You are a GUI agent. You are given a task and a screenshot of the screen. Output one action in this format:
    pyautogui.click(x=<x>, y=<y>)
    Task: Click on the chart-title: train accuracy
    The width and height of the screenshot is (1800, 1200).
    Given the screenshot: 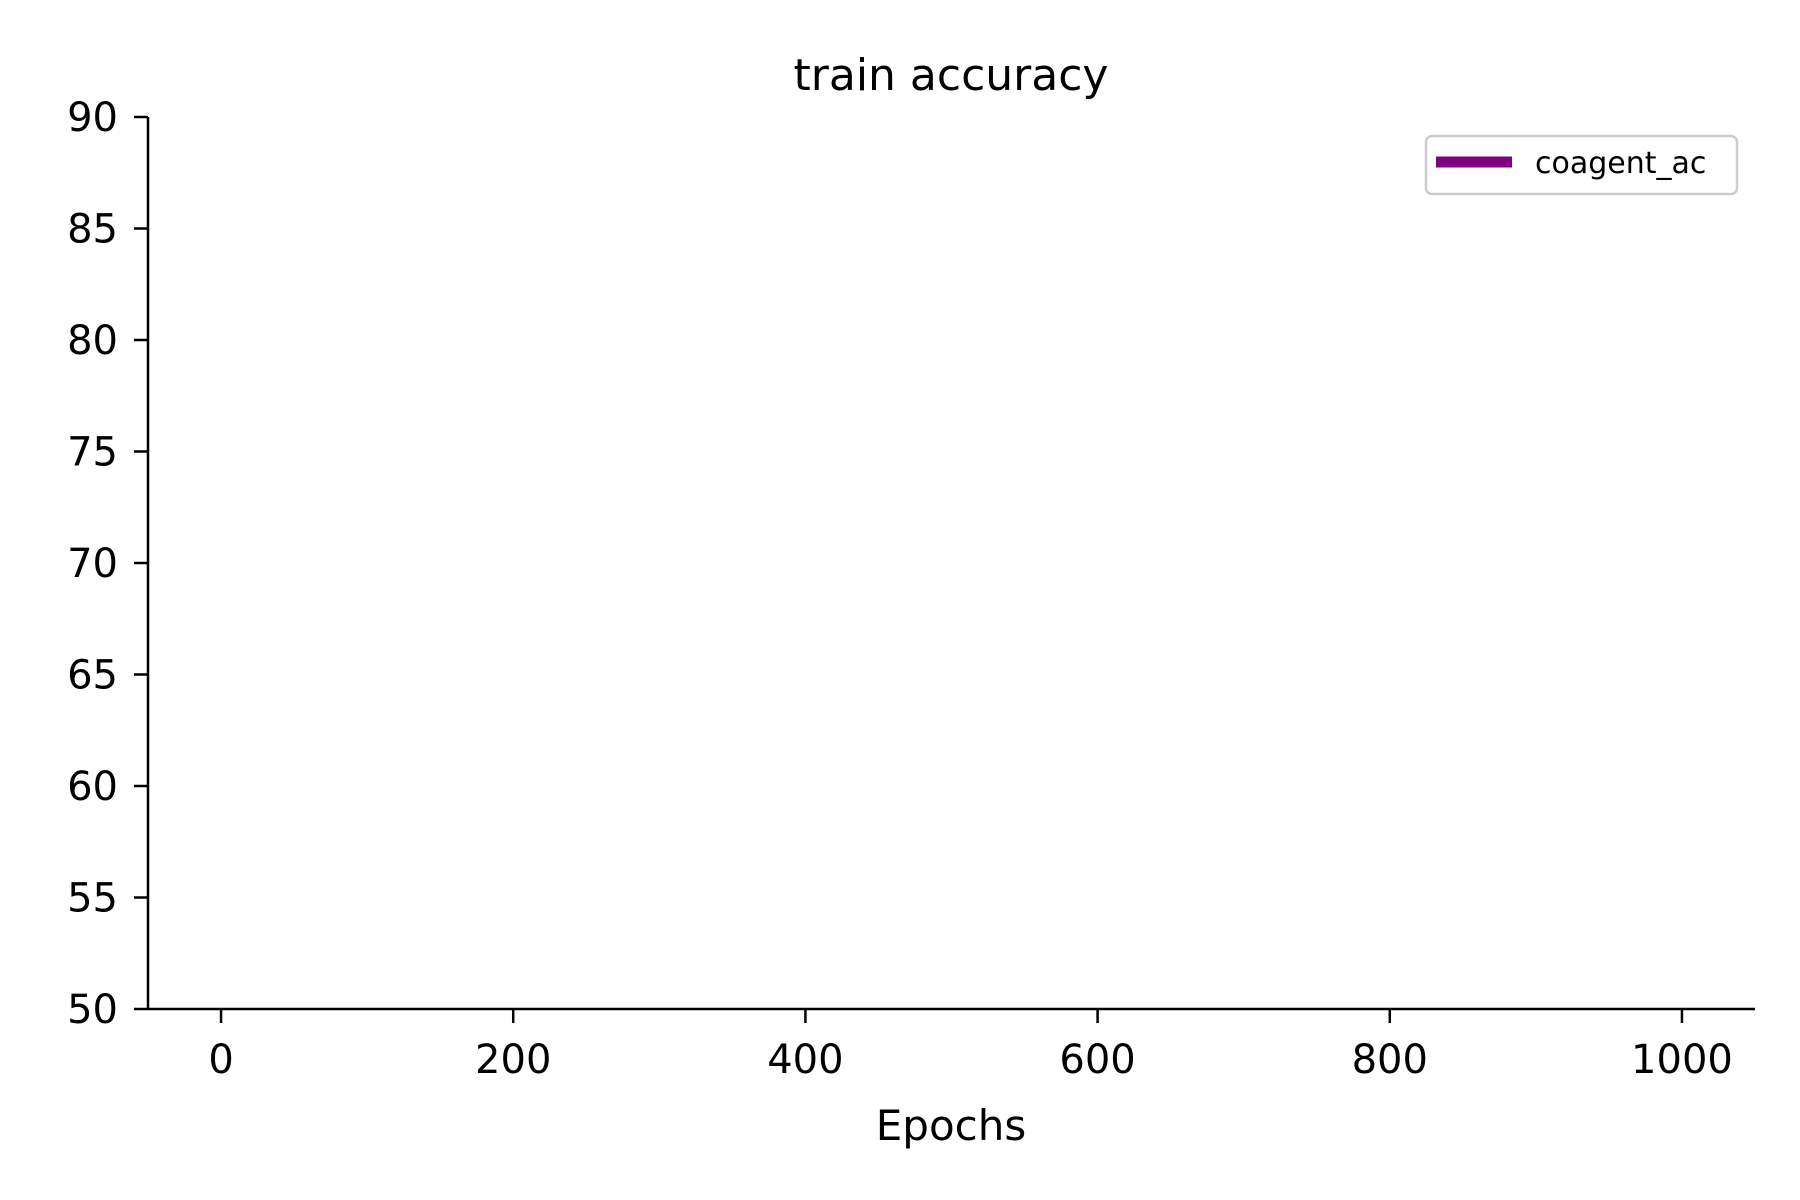 What is the action you would take?
    pyautogui.click(x=951, y=75)
    